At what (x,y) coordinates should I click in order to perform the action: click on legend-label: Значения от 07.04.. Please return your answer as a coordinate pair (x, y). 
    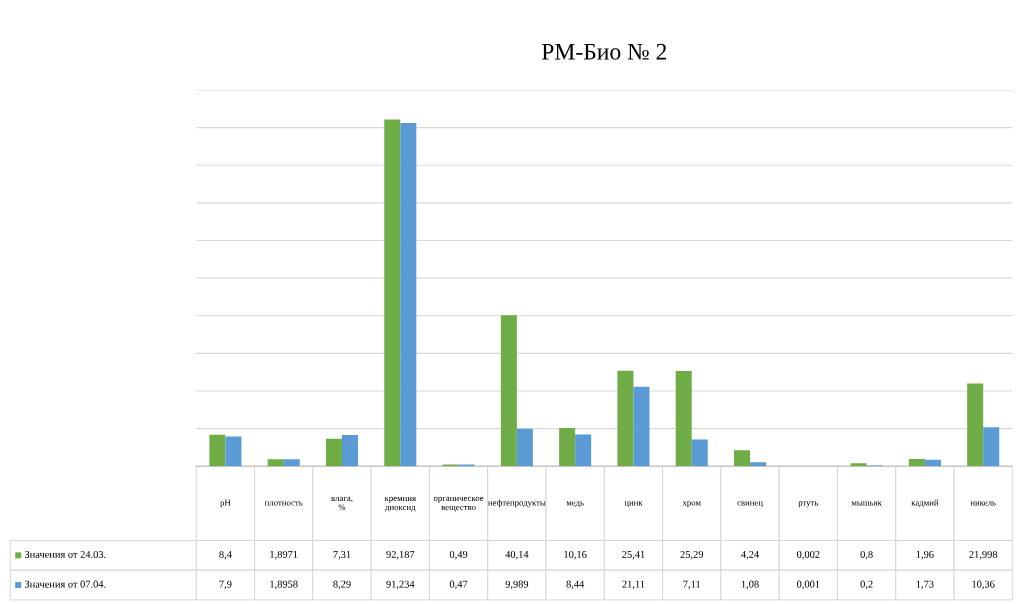
    Looking at the image, I should click on (65, 584).